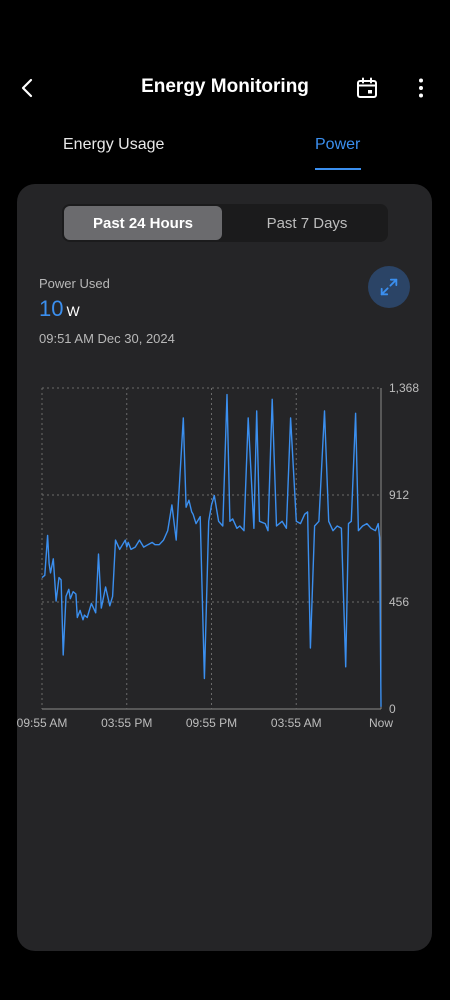  I want to click on more-options-button, so click(421, 88).